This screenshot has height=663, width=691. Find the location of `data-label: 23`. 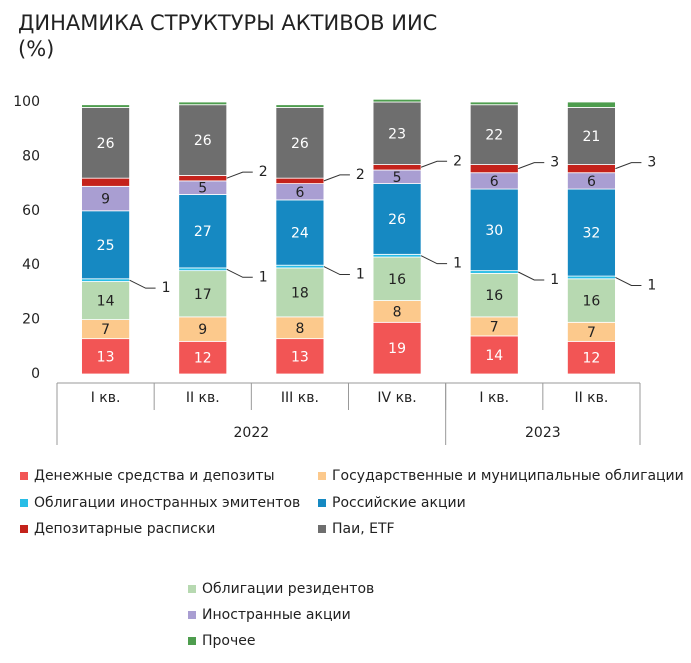

data-label: 23 is located at coordinates (397, 134).